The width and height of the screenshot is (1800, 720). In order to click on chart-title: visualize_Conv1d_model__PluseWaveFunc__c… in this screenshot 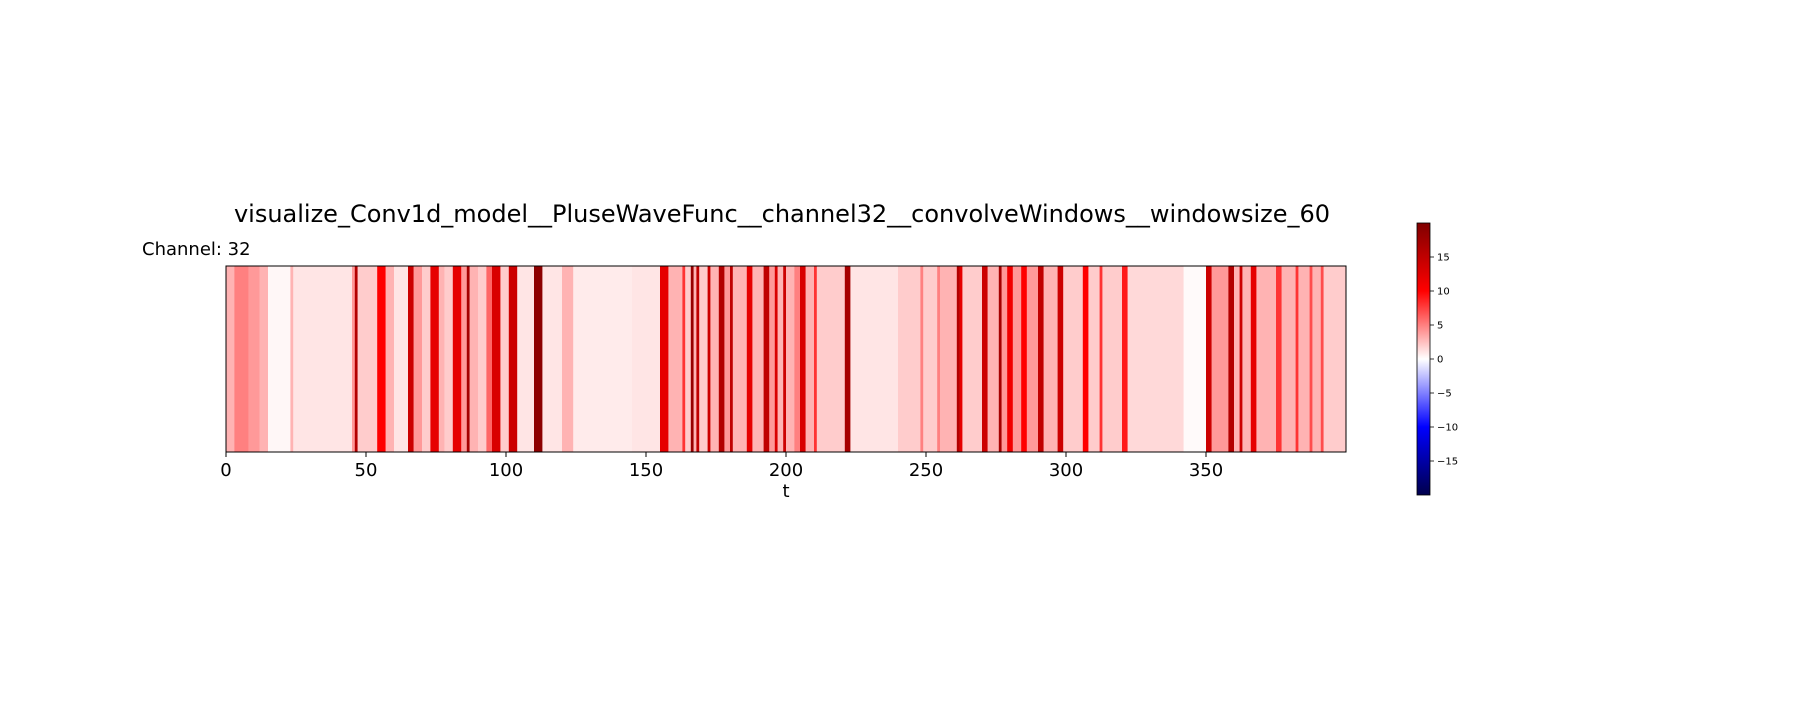, I will do `click(782, 214)`.